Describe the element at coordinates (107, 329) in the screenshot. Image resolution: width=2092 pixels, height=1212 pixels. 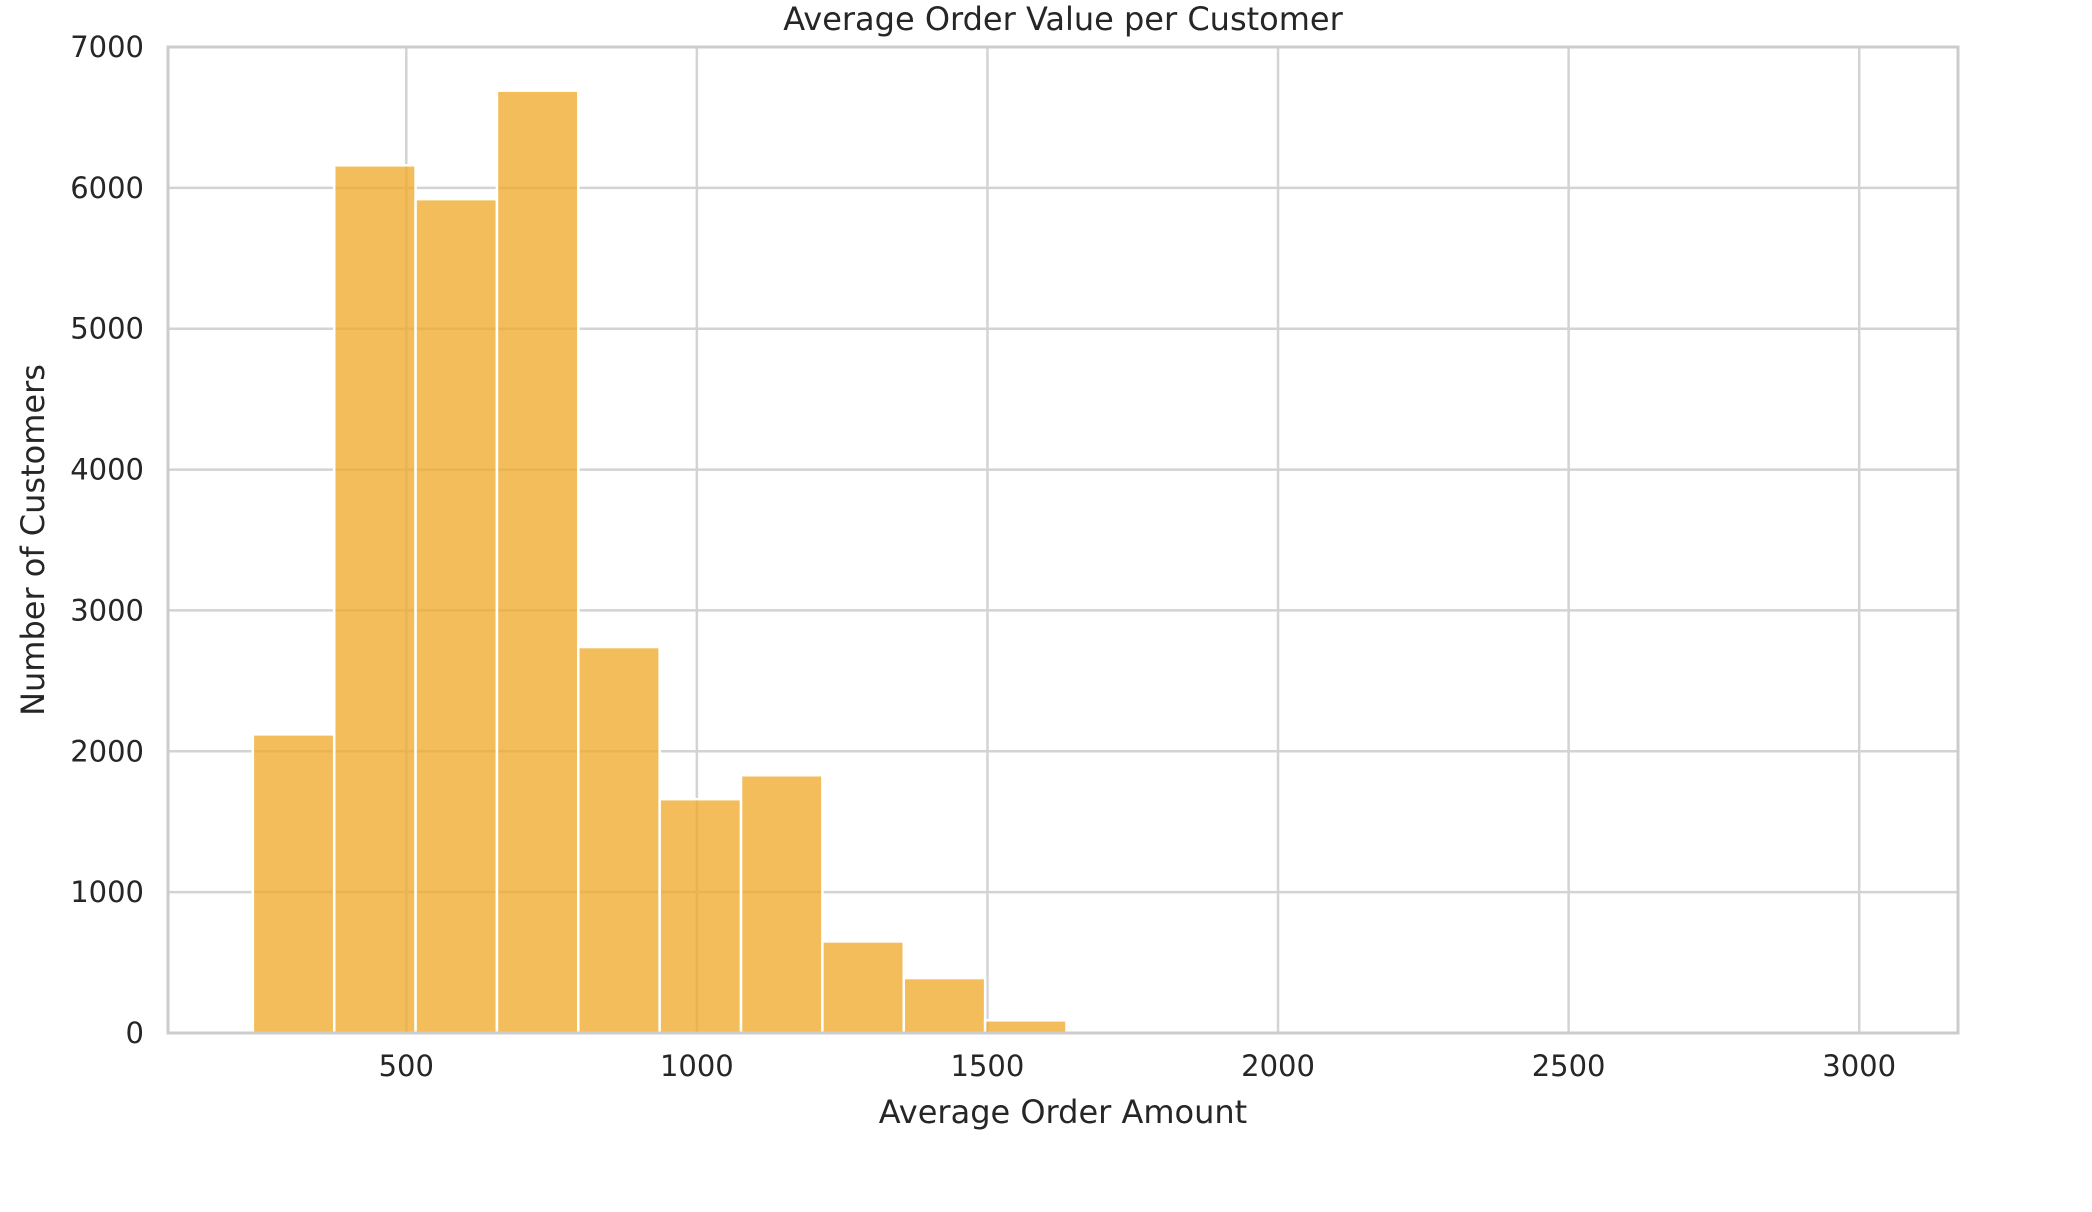
I see `y-tick-label: 5000` at that location.